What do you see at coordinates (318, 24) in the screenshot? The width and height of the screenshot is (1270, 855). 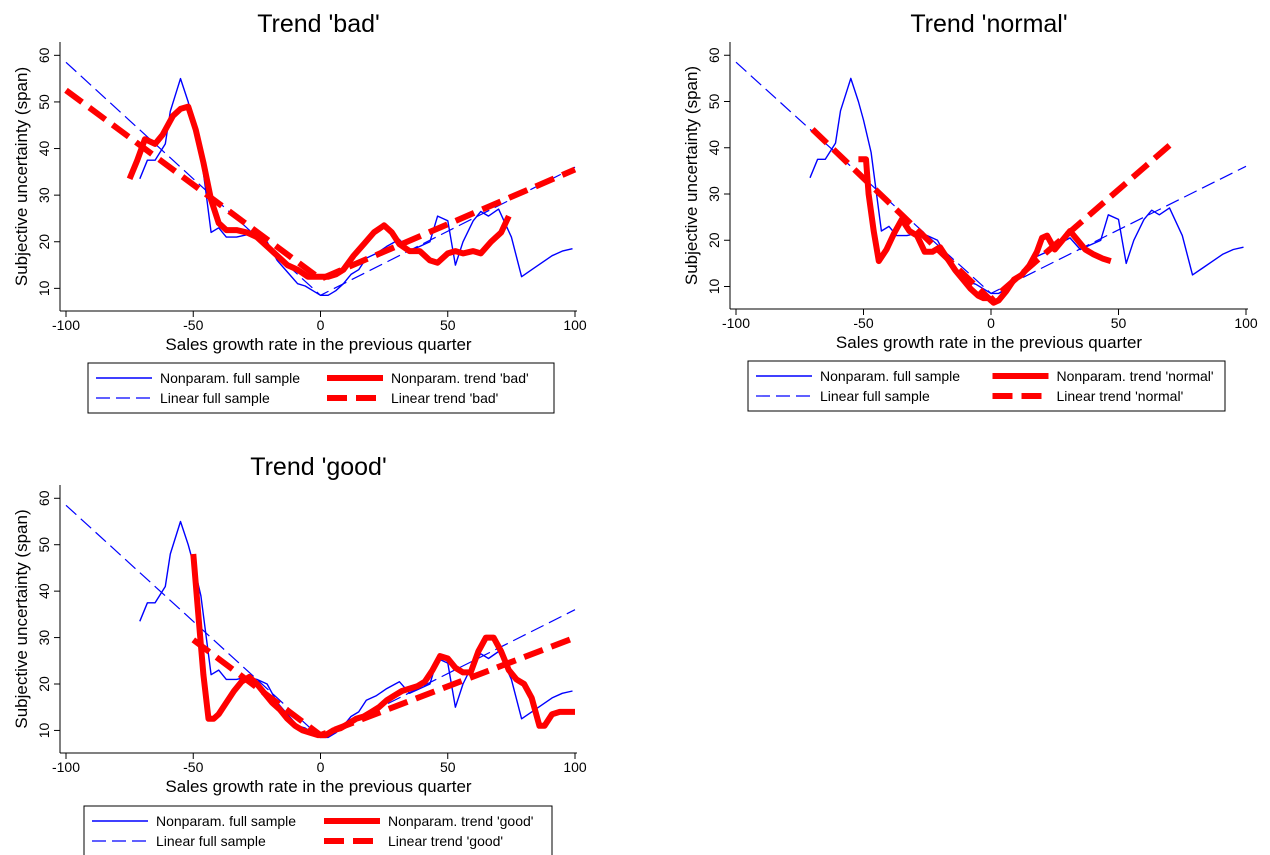 I see `chart-title: Trend 'bad'` at bounding box center [318, 24].